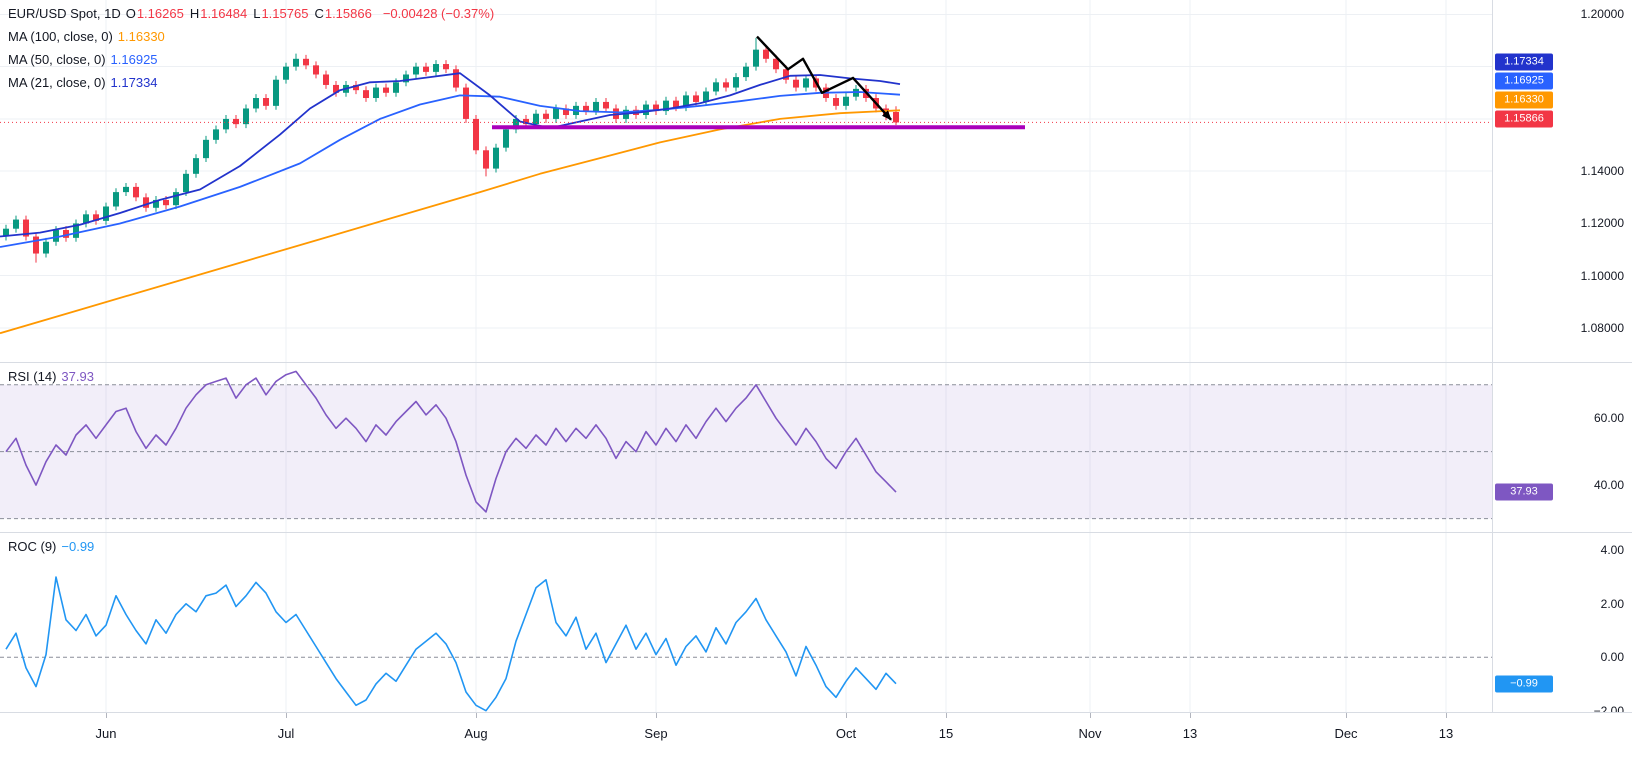 The width and height of the screenshot is (1632, 783). Describe the element at coordinates (1562, 447) in the screenshot. I see `rsi-axis: 60.00 40.00 37.93` at that location.